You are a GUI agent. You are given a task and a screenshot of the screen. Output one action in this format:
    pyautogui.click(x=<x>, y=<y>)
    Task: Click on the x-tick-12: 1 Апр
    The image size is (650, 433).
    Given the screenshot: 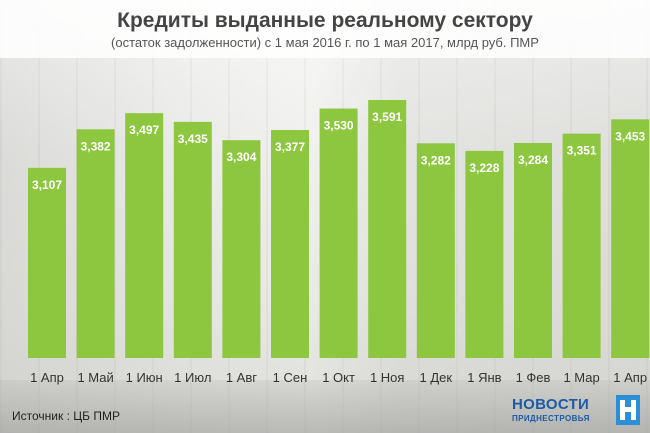 What is the action you would take?
    pyautogui.click(x=630, y=377)
    